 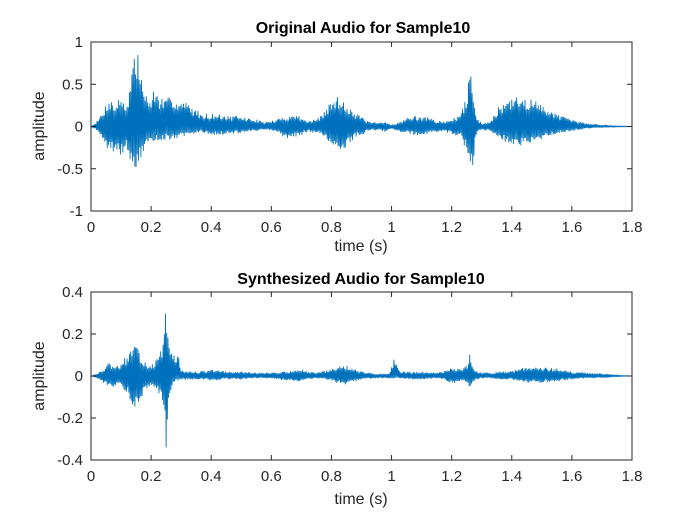 I want to click on y-tick-label: 0.5, so click(x=72, y=84).